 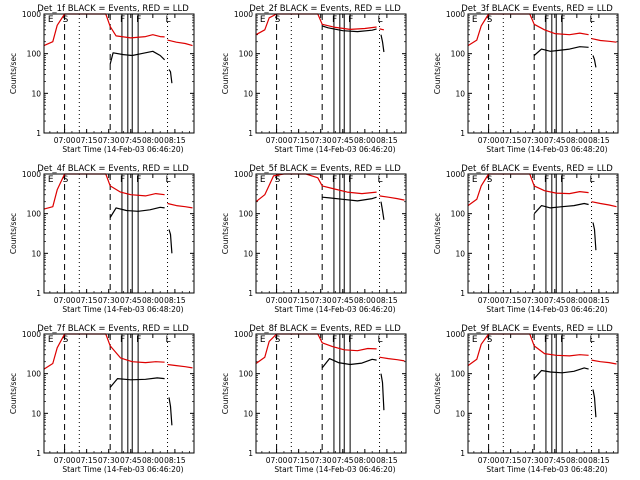 I want to click on panel-title: Det_8f BLACK = Events, RED = LLD, so click(x=325, y=329).